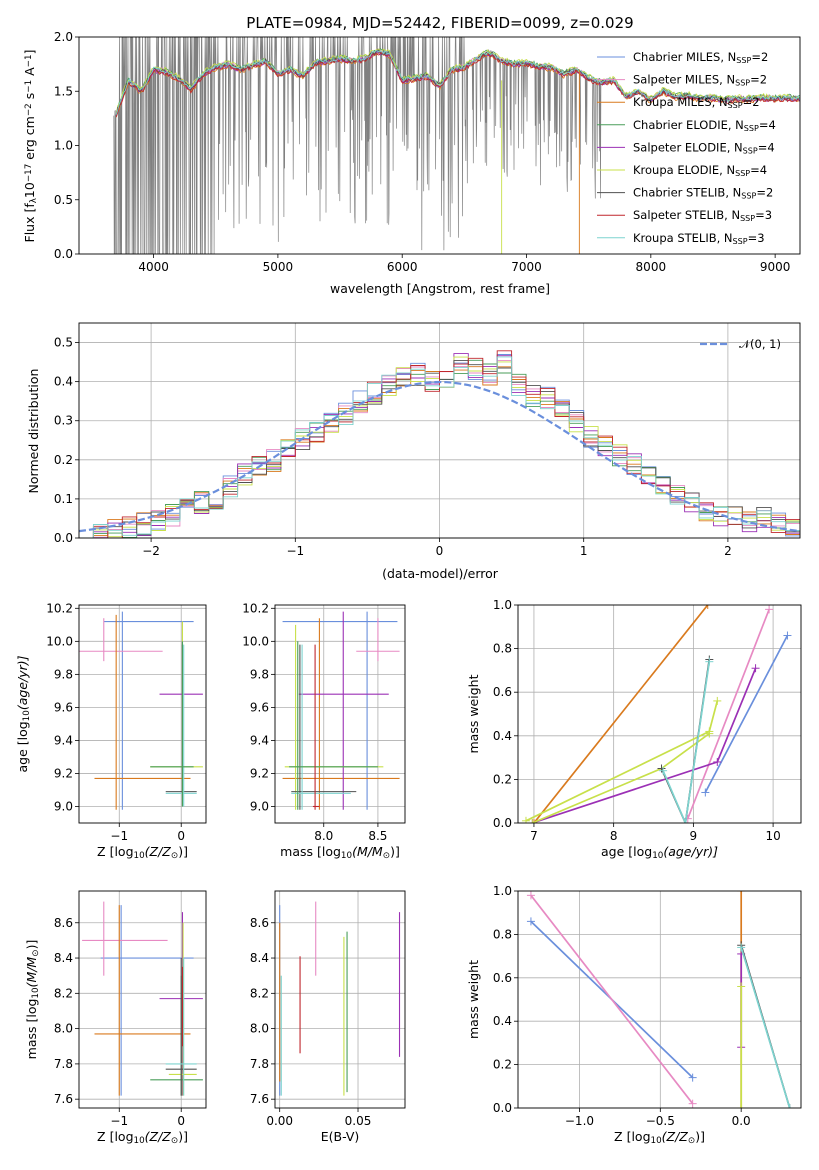 This screenshot has width=819, height=1170. What do you see at coordinates (614, 836) in the screenshot?
I see `x-tick-label: 8` at bounding box center [614, 836].